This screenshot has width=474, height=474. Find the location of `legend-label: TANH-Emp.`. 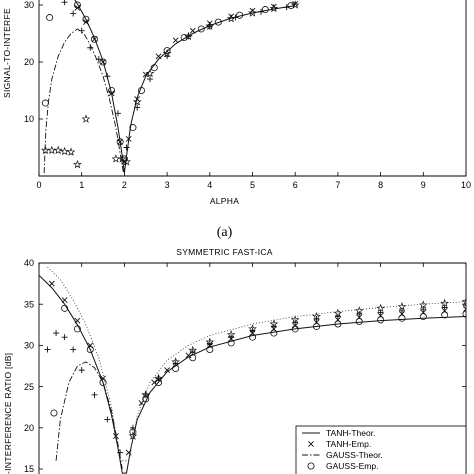

legend-label: TANH-Emp. is located at coordinates (348, 444).